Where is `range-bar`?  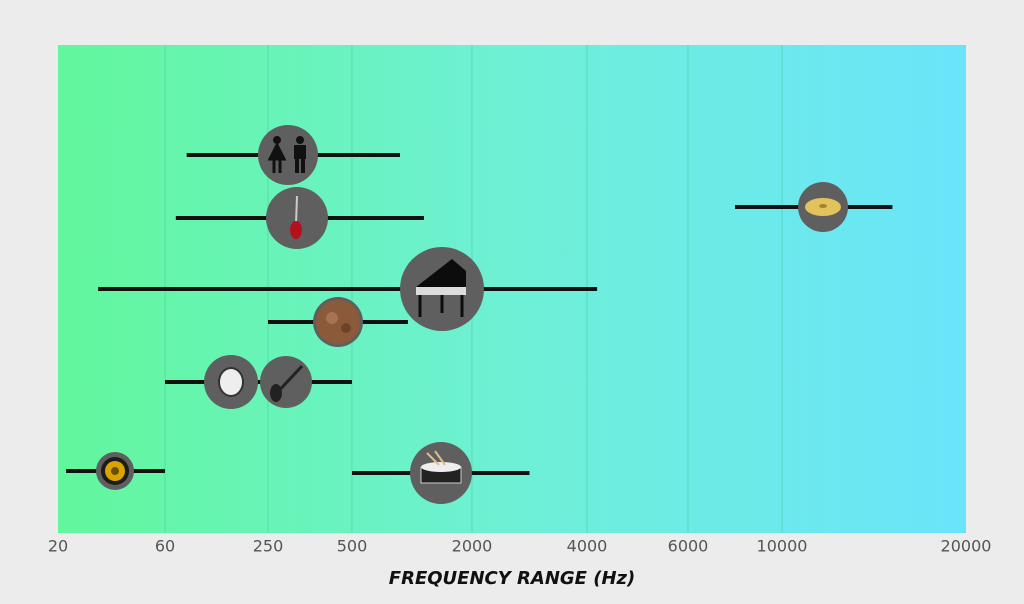
range-bar is located at coordinates (348, 289).